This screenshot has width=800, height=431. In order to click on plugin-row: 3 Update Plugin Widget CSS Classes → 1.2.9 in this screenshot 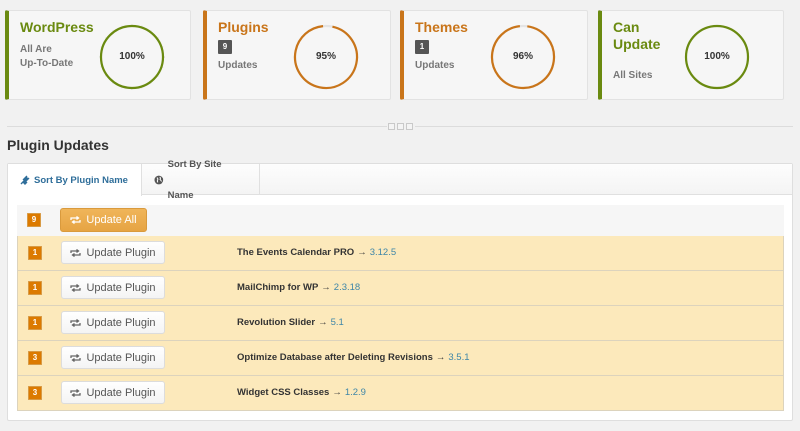, I will do `click(400, 393)`.